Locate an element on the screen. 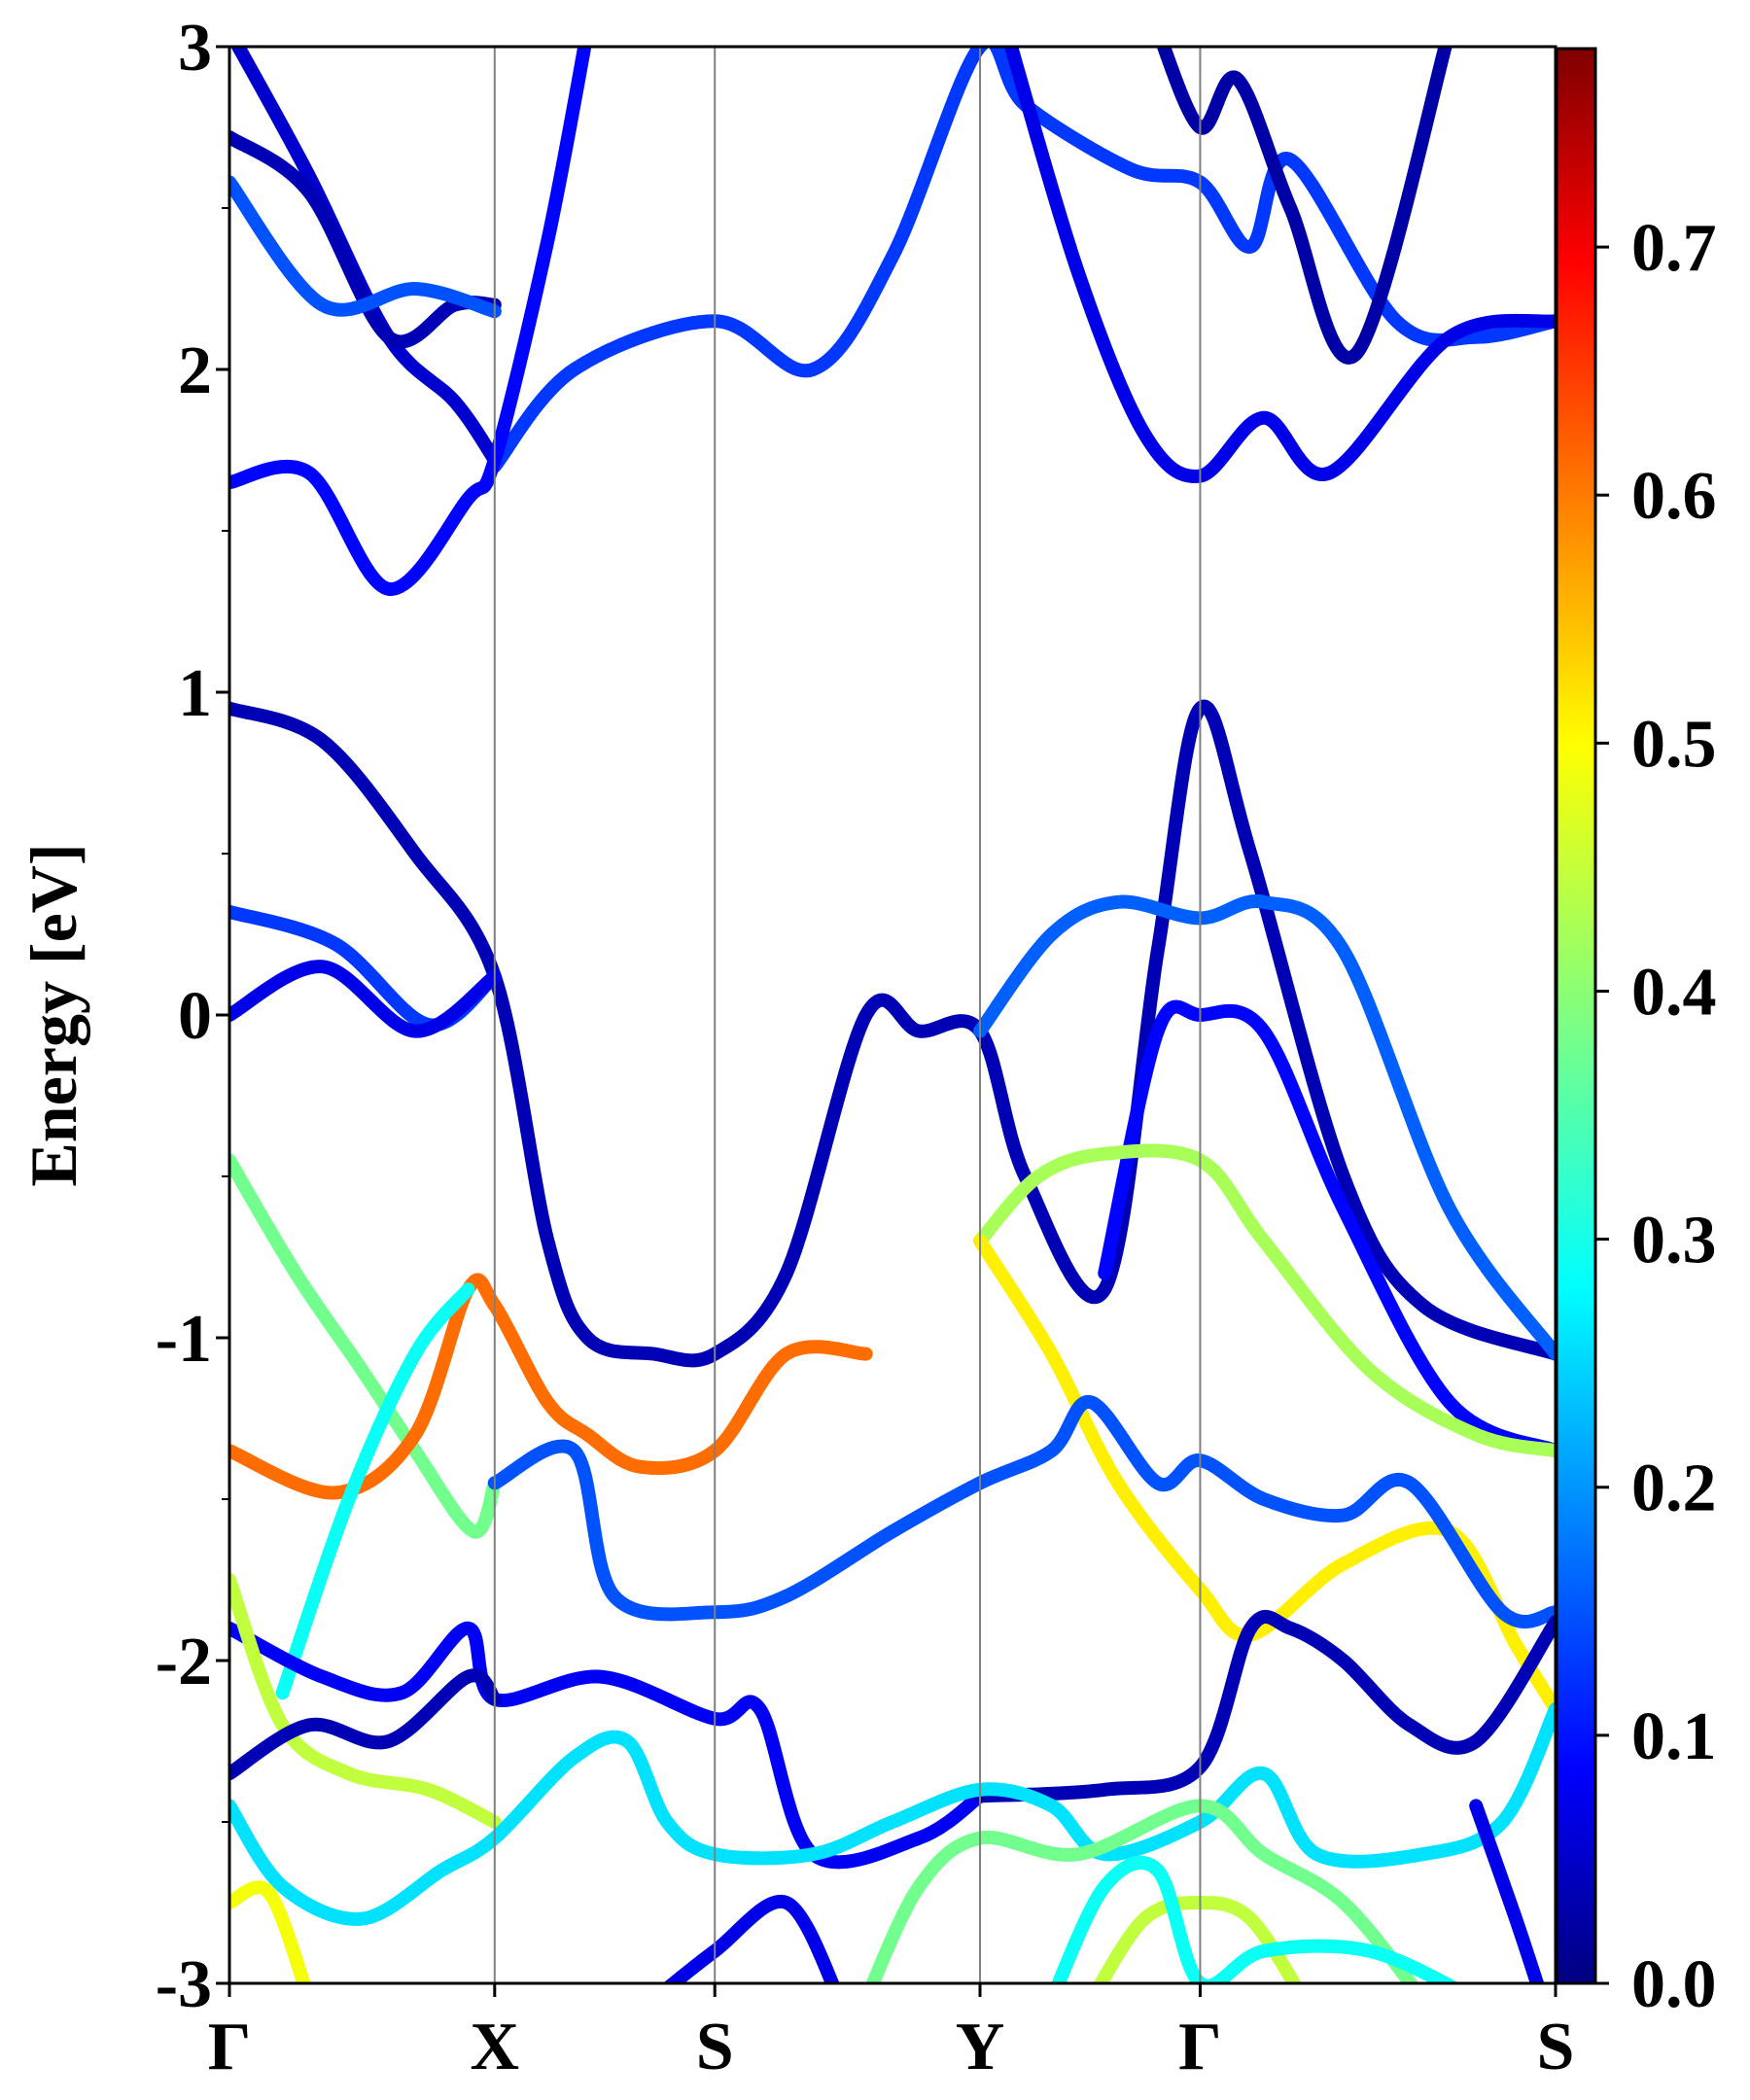 The width and height of the screenshot is (1750, 2100). colorbar-axis: 0.0 0.1 0.2 0.3 0.4 0.5 0.6 0.7 is located at coordinates (1656, 1116).